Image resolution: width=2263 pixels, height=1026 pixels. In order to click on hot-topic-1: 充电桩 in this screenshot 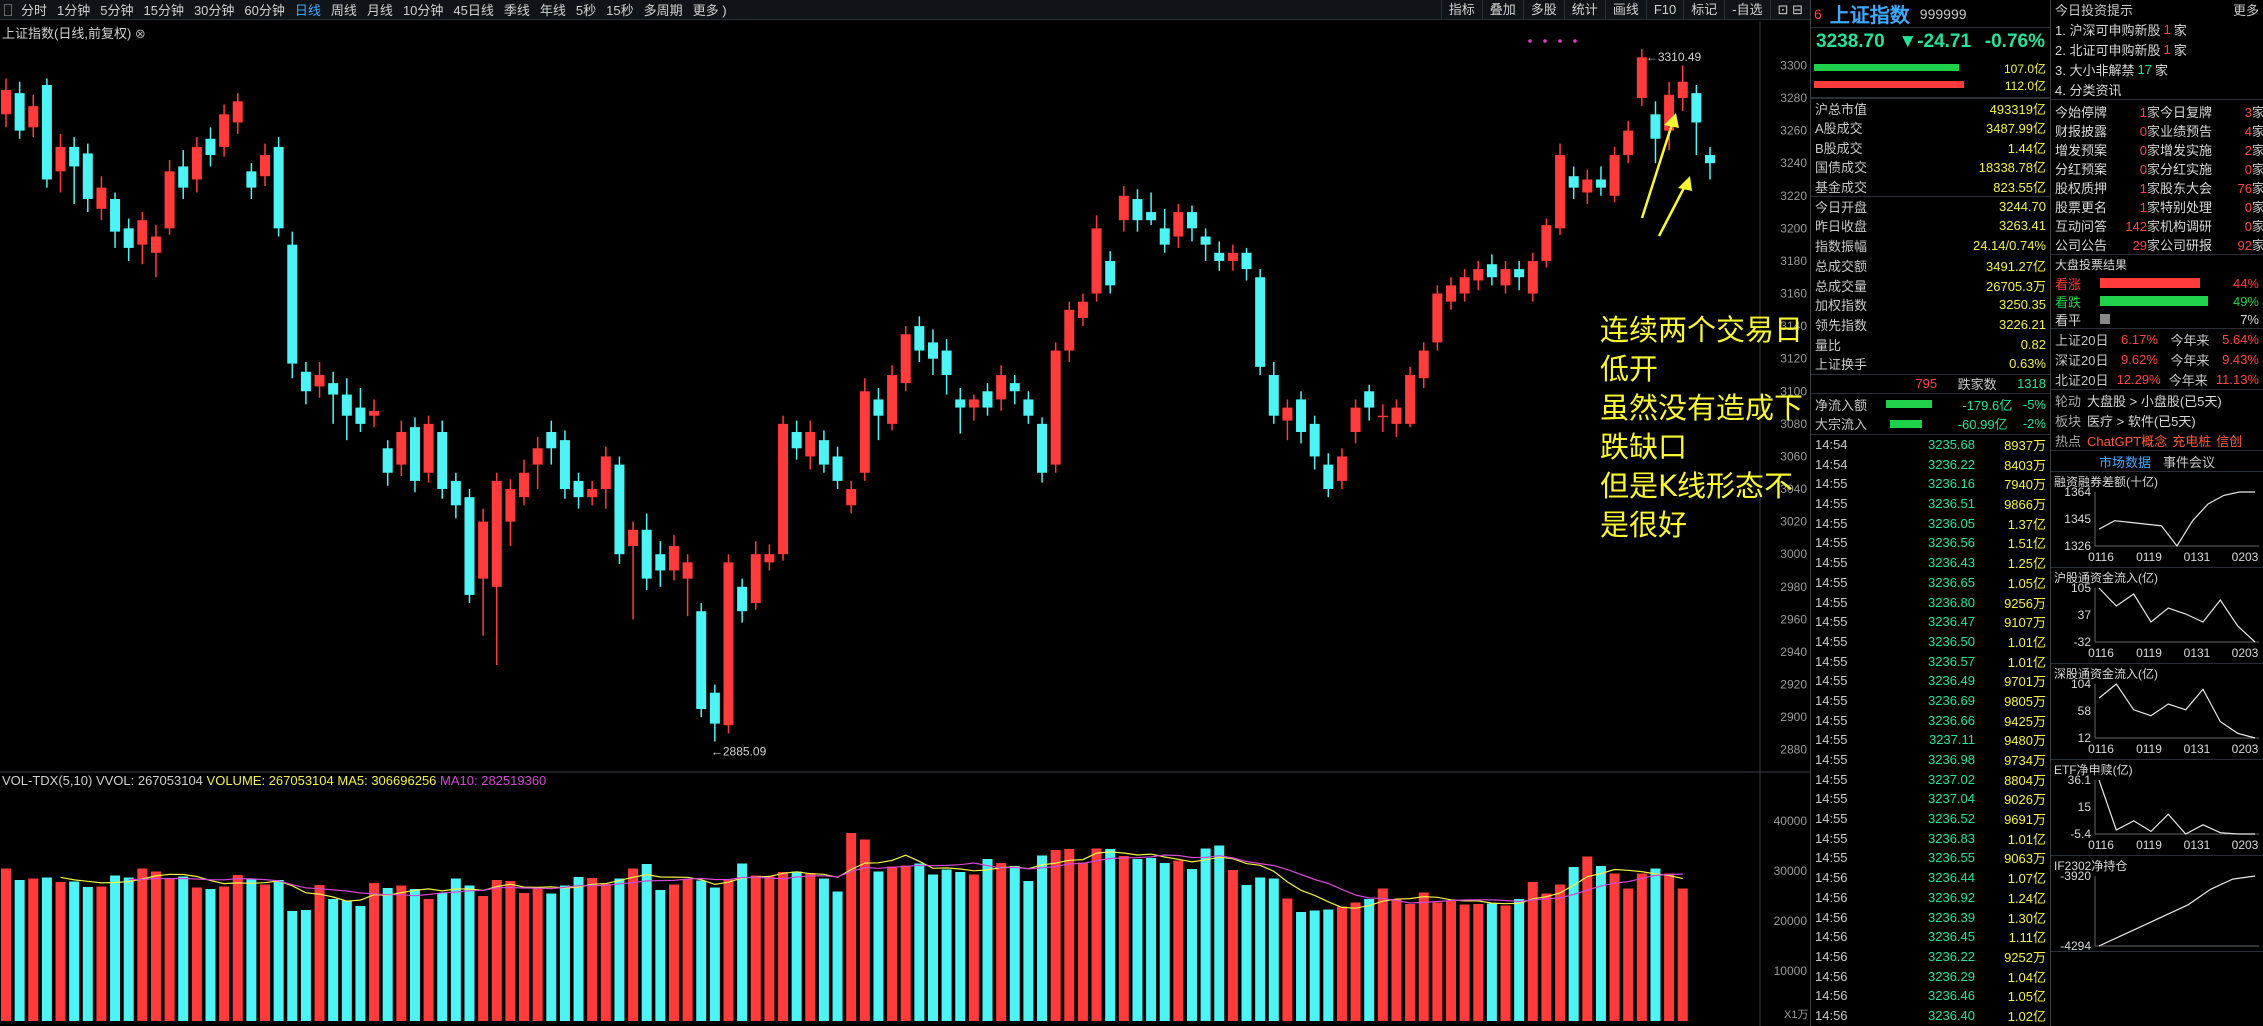, I will do `click(2192, 441)`.